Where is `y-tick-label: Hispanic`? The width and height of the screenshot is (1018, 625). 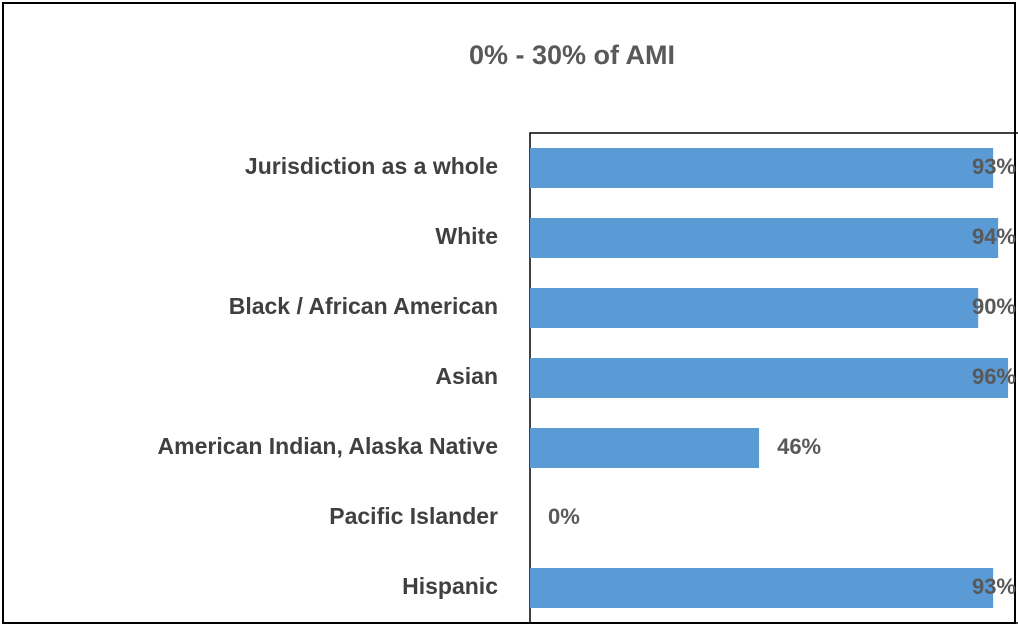 y-tick-label: Hispanic is located at coordinates (450, 586).